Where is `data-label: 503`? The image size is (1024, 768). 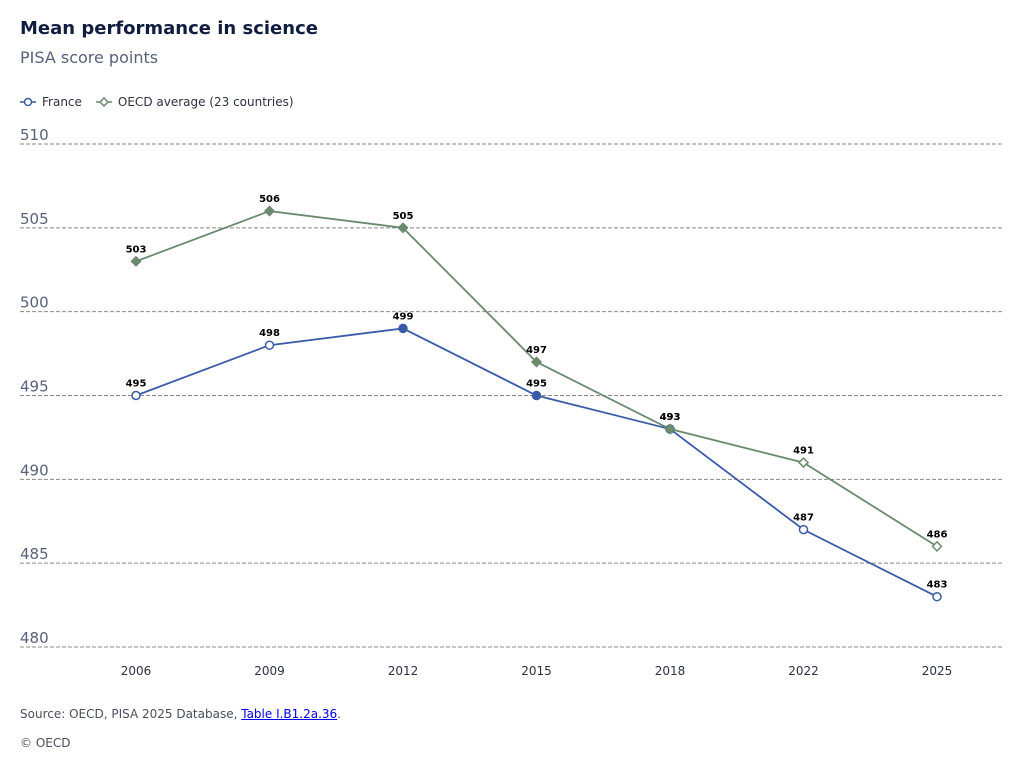 data-label: 503 is located at coordinates (136, 249).